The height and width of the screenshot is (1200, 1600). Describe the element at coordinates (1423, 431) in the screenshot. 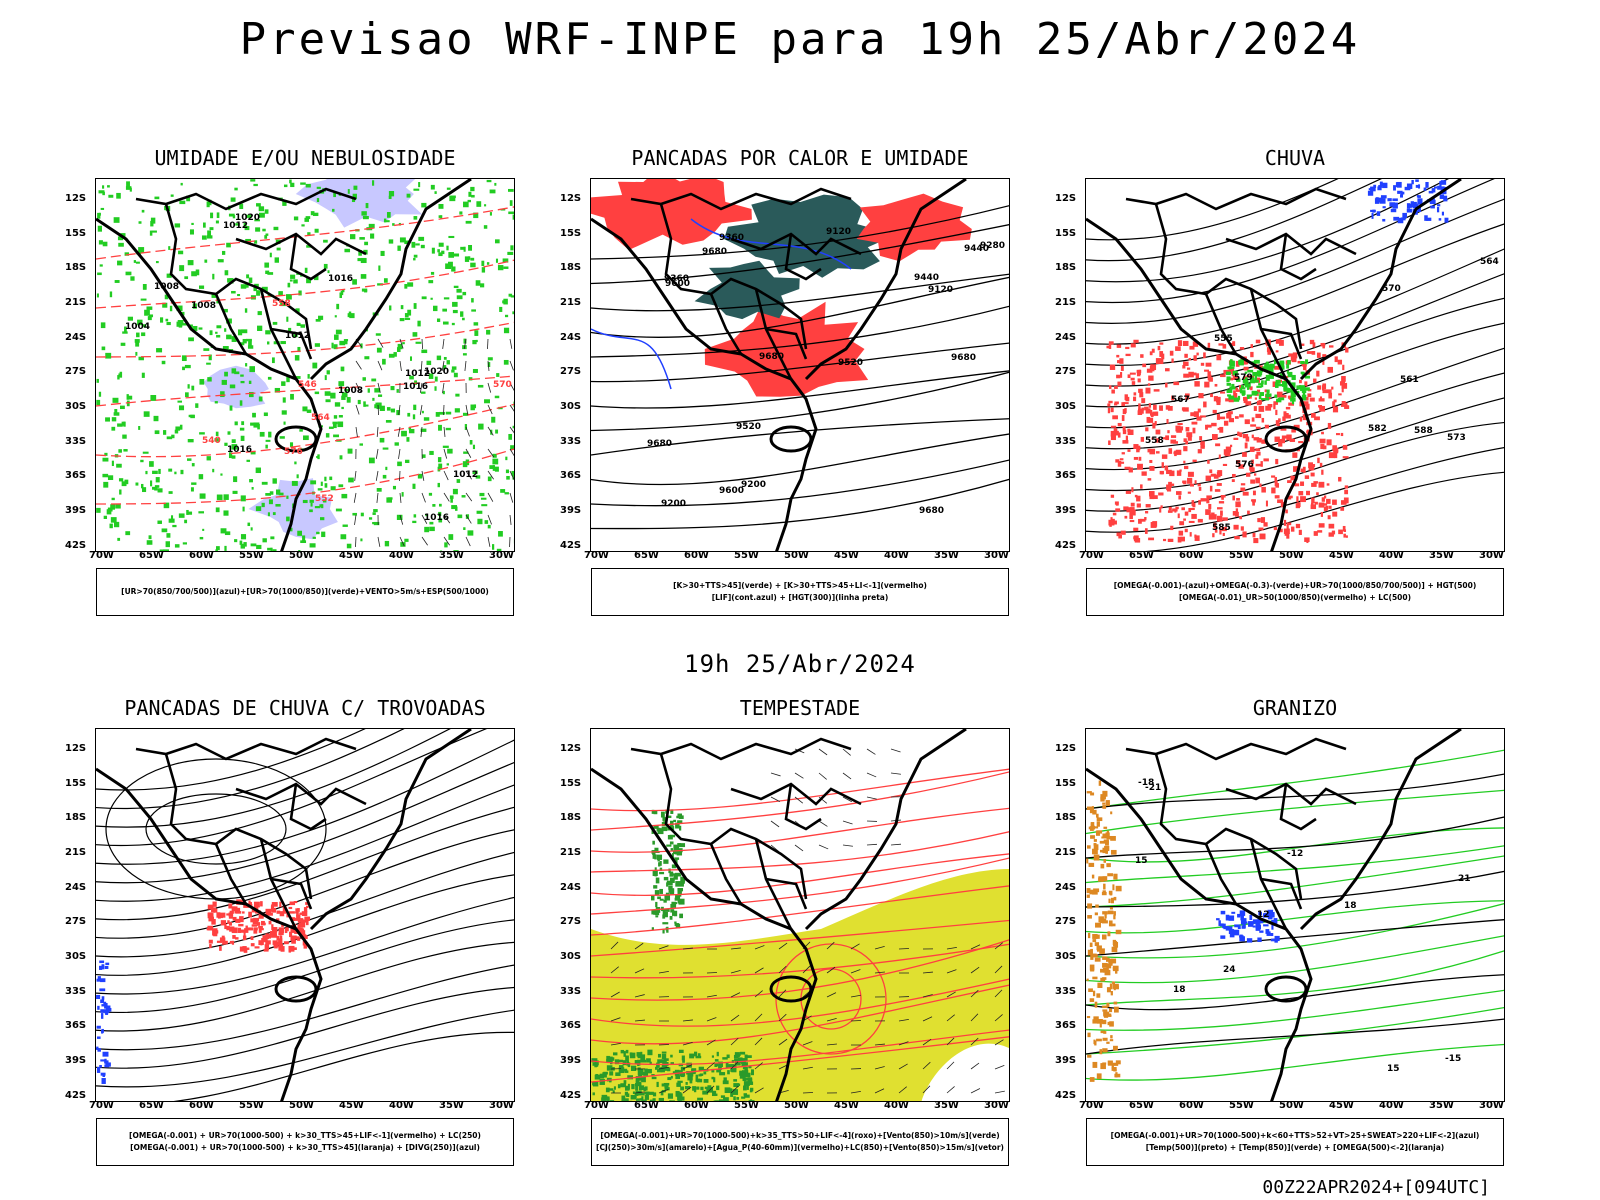

I see `contour-label: 588` at that location.